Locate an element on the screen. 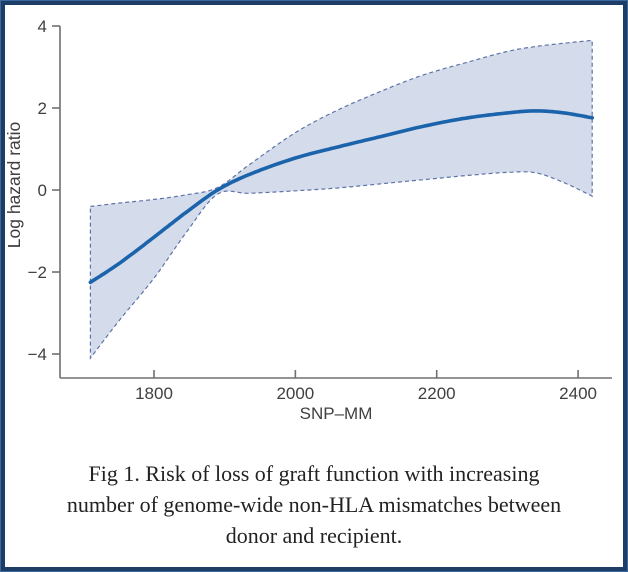  x-tick-label: 2000 is located at coordinates (295, 393).